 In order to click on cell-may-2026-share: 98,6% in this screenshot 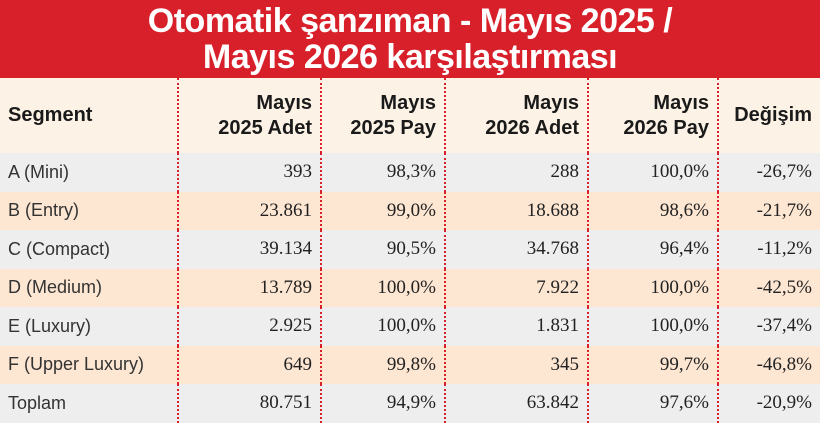, I will do `click(652, 210)`.